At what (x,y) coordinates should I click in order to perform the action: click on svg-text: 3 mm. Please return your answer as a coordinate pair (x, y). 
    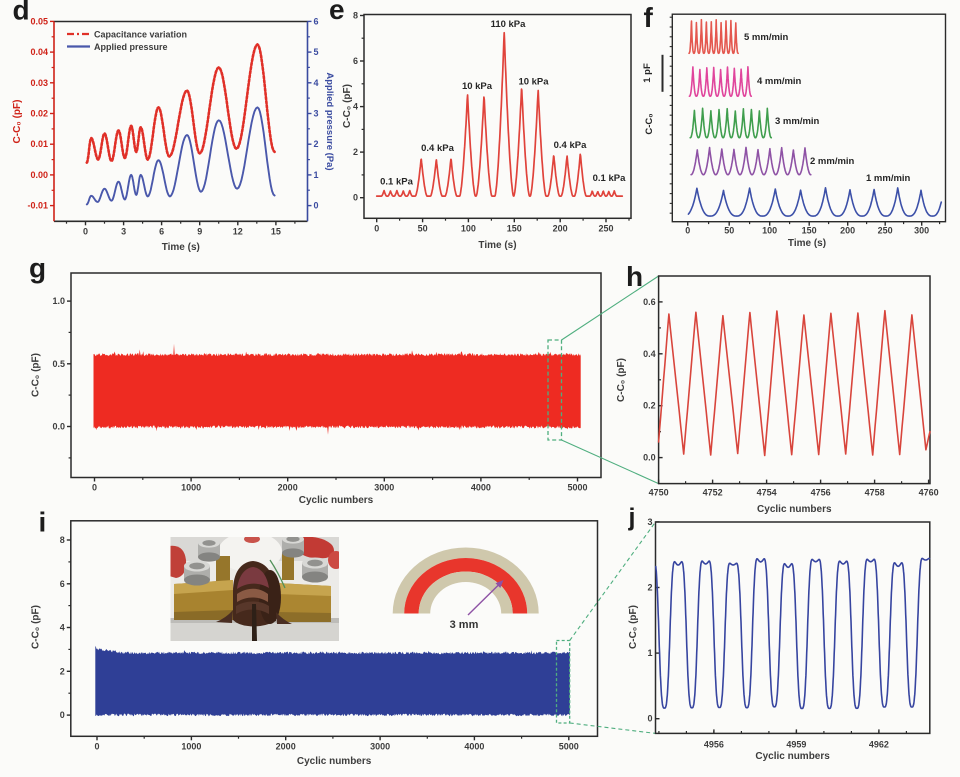
    Looking at the image, I should click on (464, 625).